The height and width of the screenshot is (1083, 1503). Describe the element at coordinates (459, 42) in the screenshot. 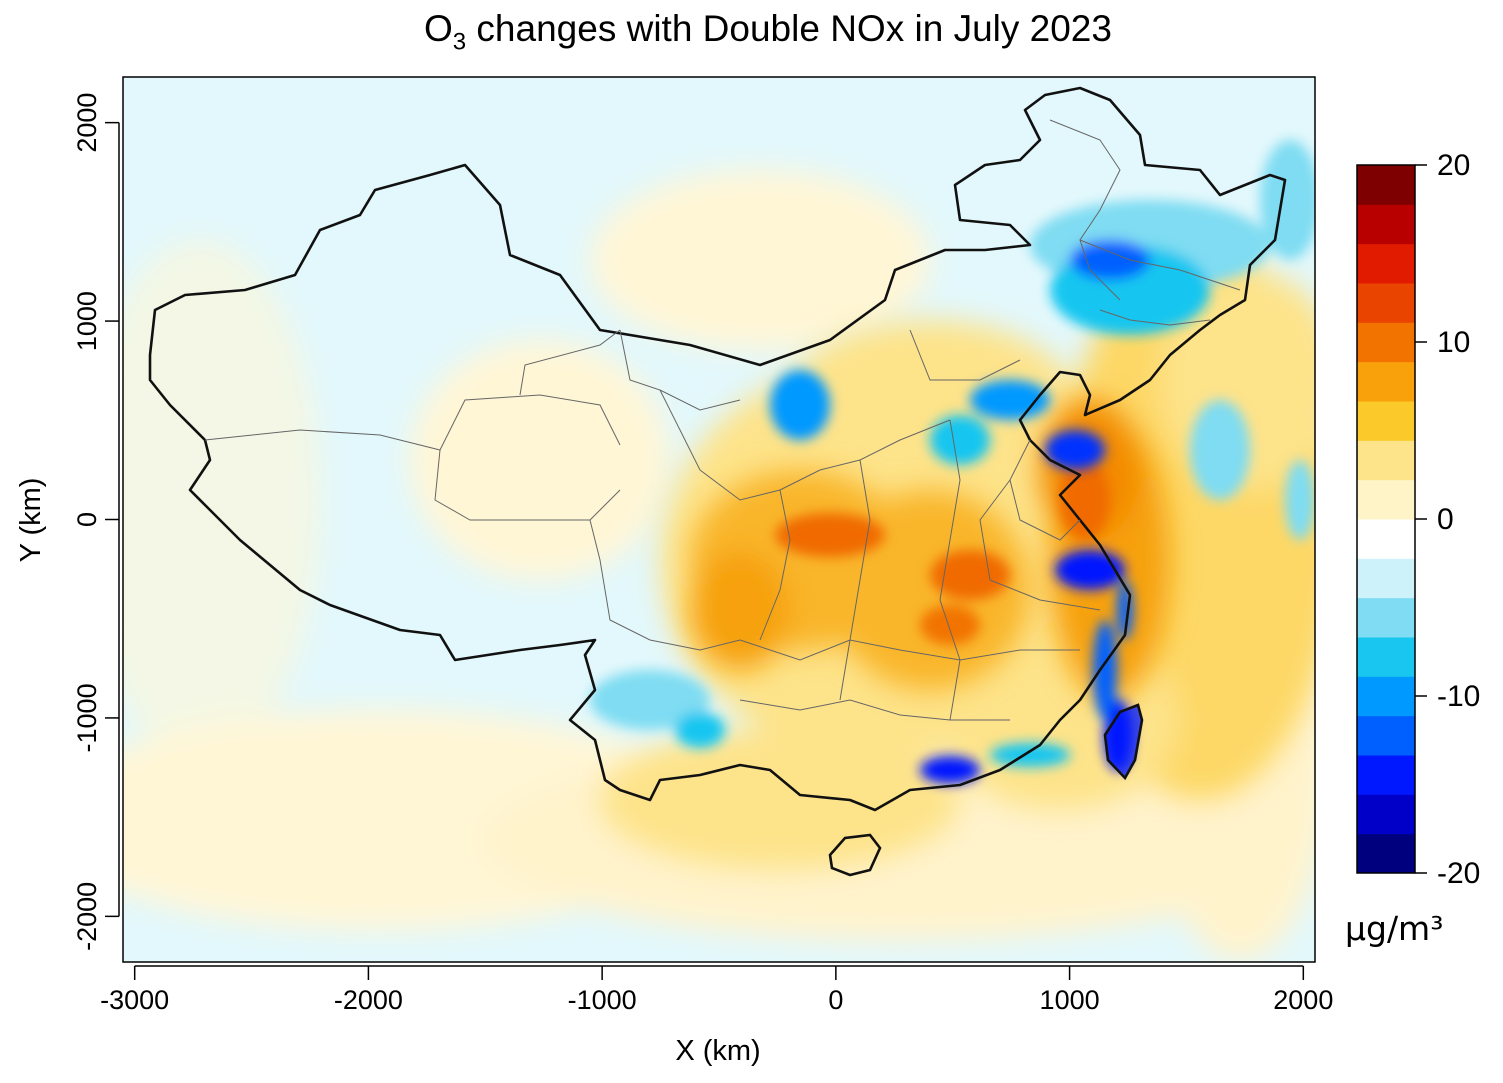

I see `title-subscript: 3` at that location.